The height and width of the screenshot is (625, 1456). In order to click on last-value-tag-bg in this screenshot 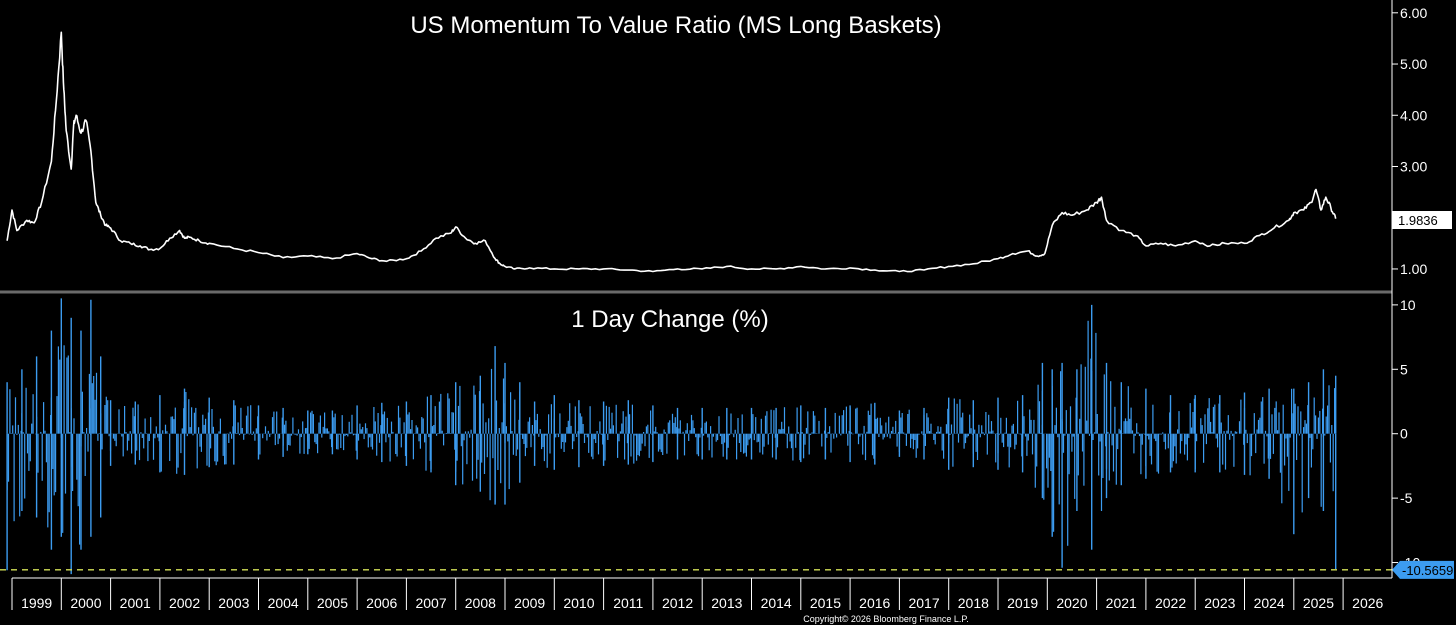, I will do `click(1422, 220)`.